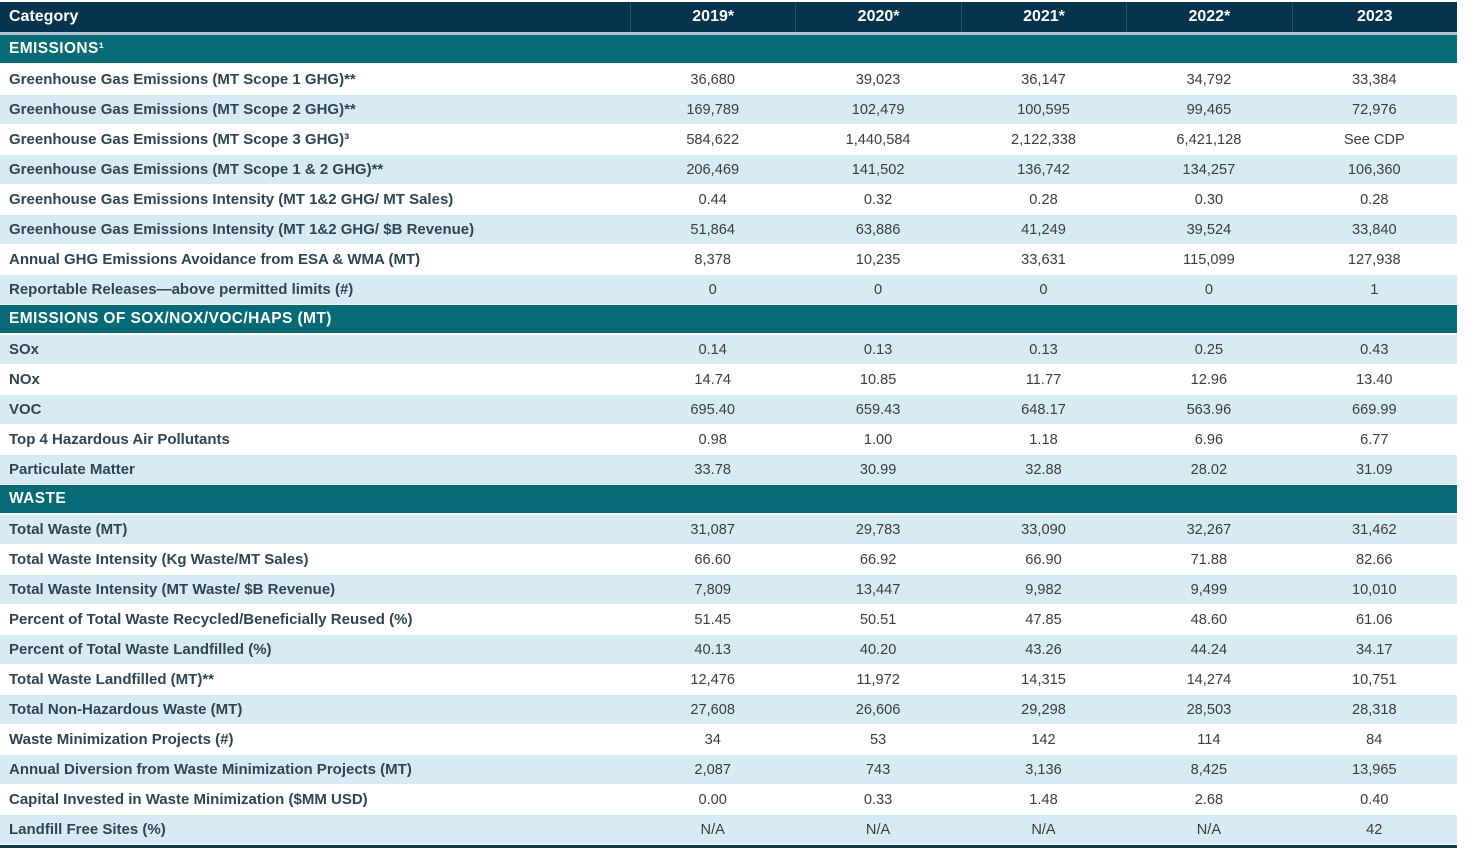 The image size is (1476, 868). I want to click on row-label: Landfill Free Sites (%), so click(87, 829).